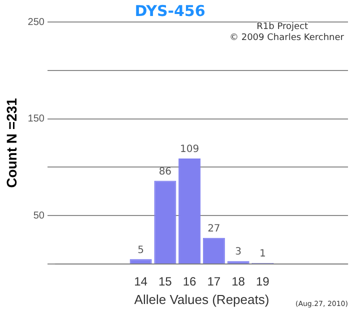  I want to click on x-tick-label: 15, so click(165, 281).